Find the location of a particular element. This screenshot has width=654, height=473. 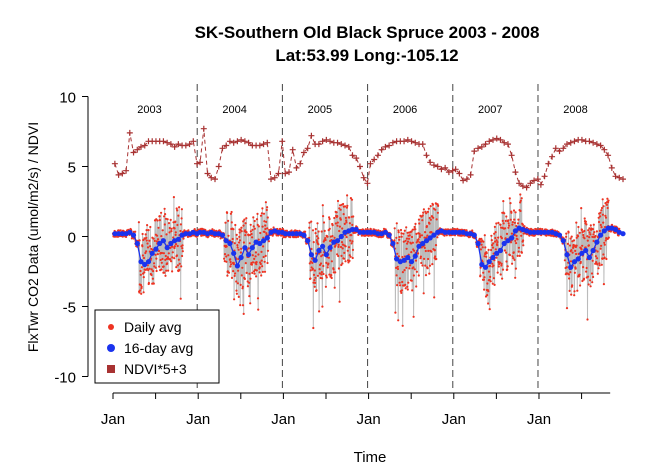

y-tick-label: -10 is located at coordinates (65, 378).